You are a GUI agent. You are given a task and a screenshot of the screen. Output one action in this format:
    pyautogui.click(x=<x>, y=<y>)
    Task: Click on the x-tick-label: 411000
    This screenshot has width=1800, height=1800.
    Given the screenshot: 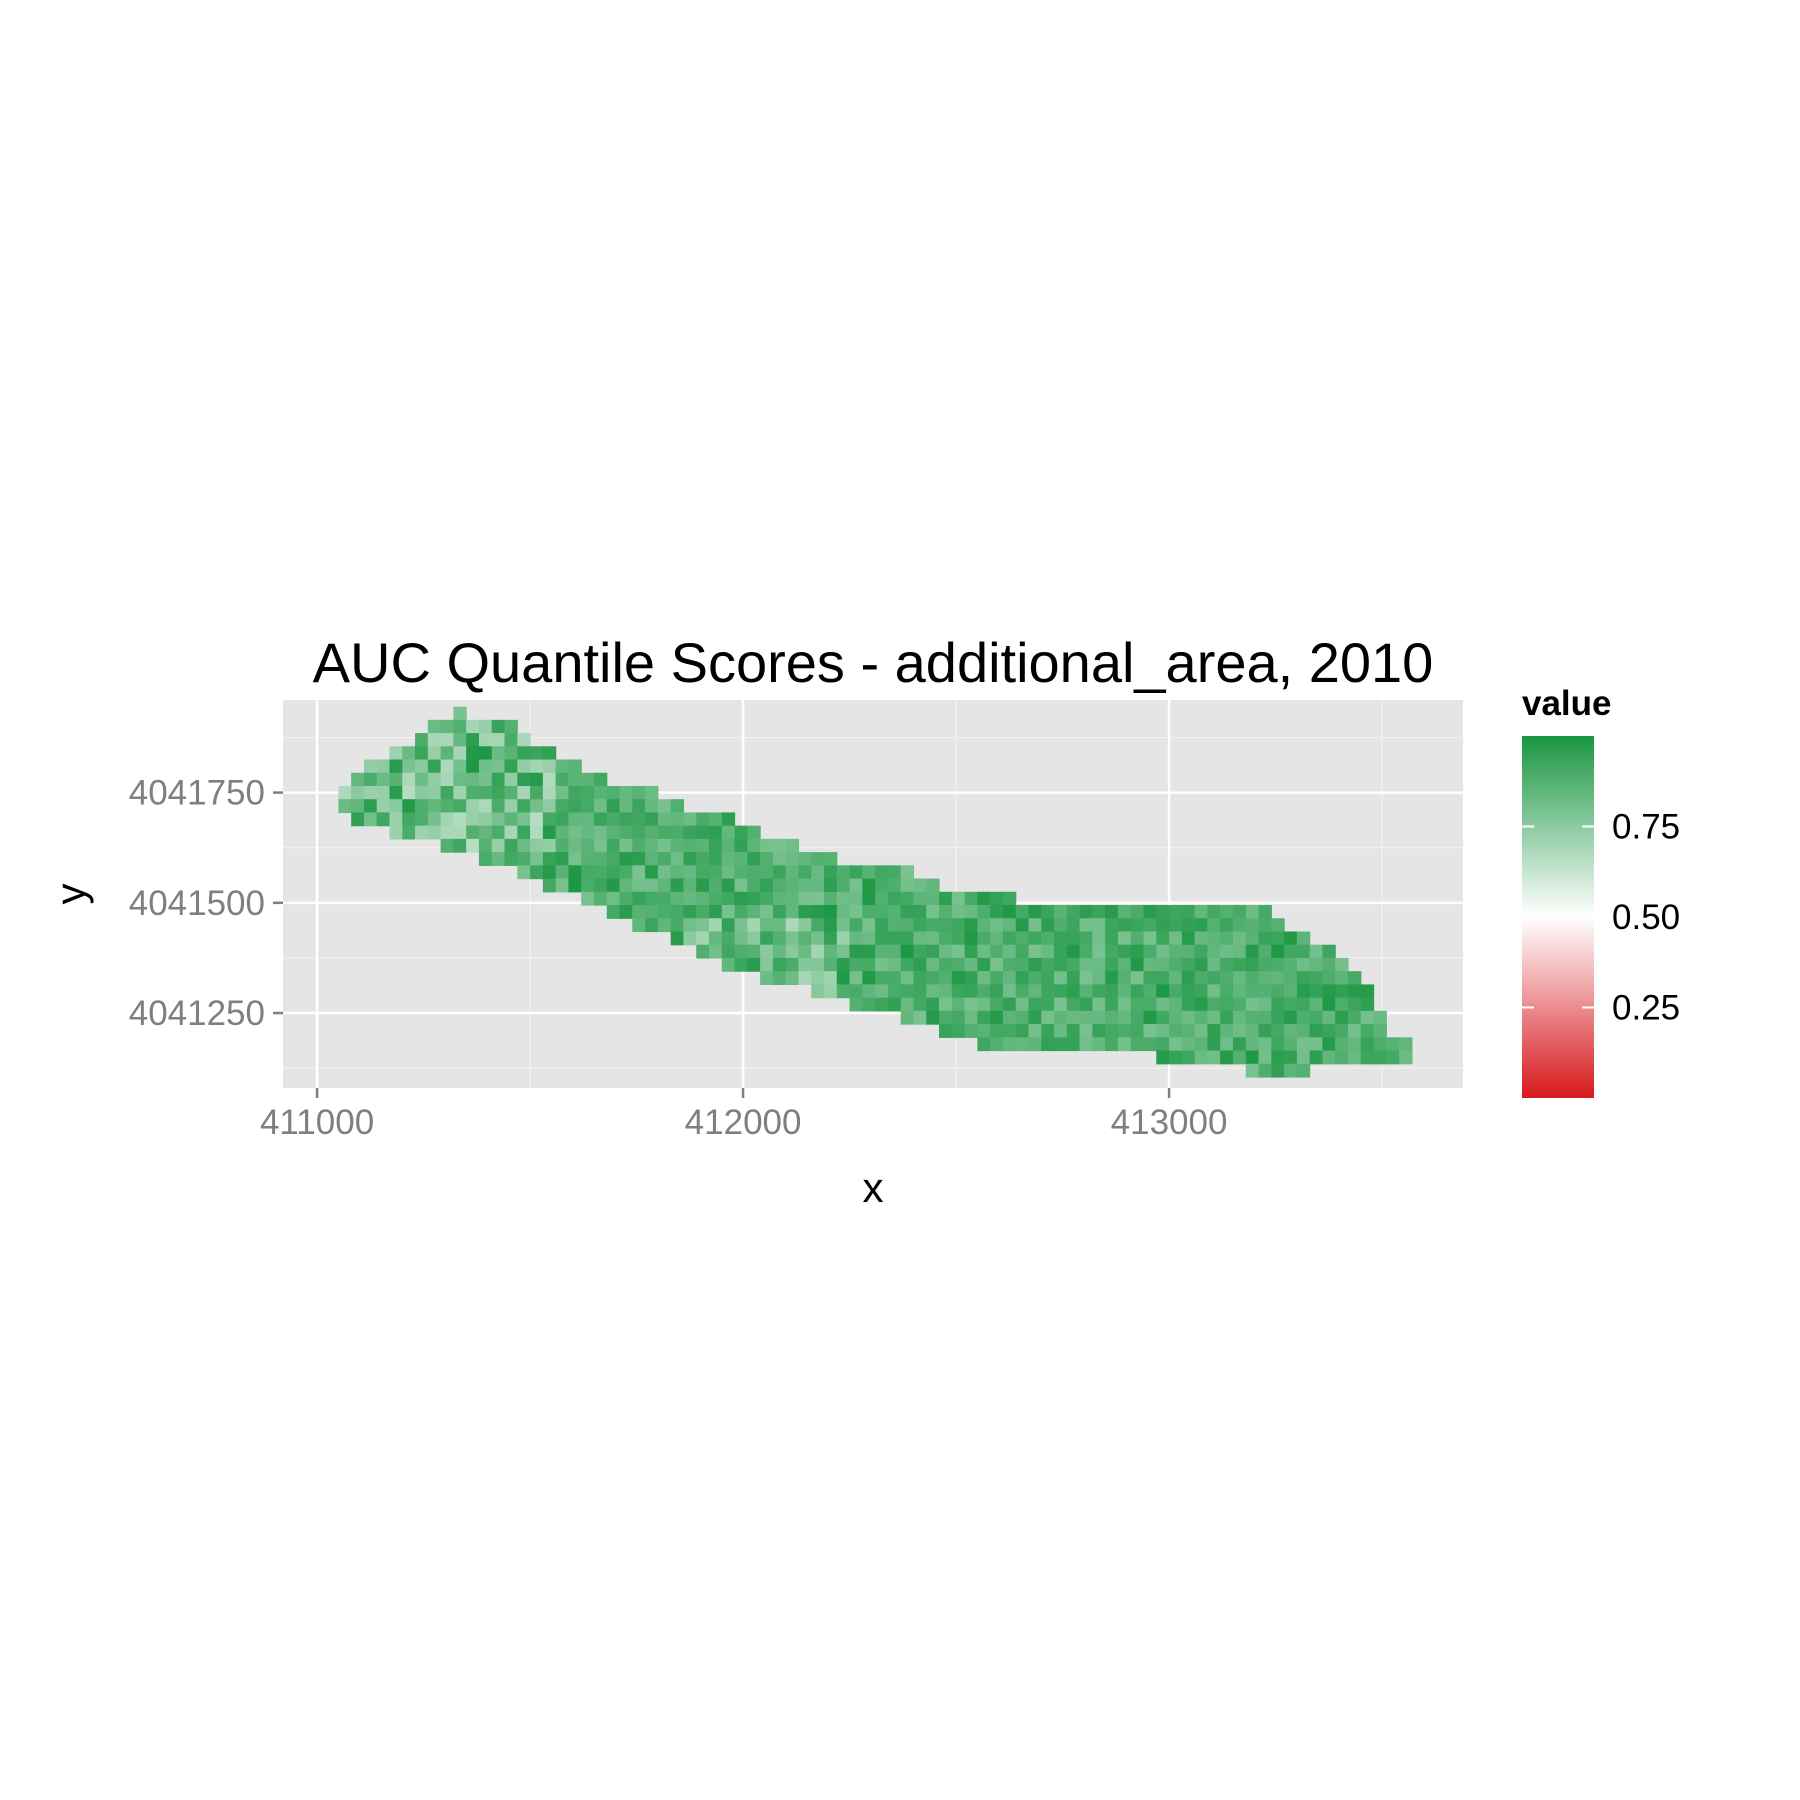 What is the action you would take?
    pyautogui.click(x=317, y=1122)
    